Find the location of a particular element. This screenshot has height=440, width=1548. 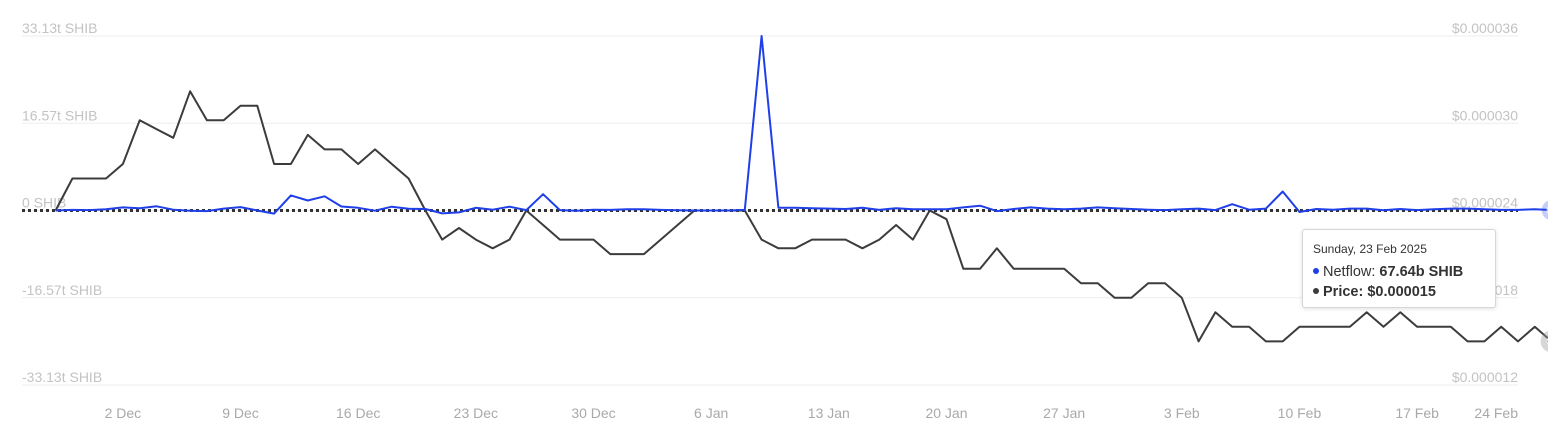

tooltip-price-label: Price: is located at coordinates (1345, 292).